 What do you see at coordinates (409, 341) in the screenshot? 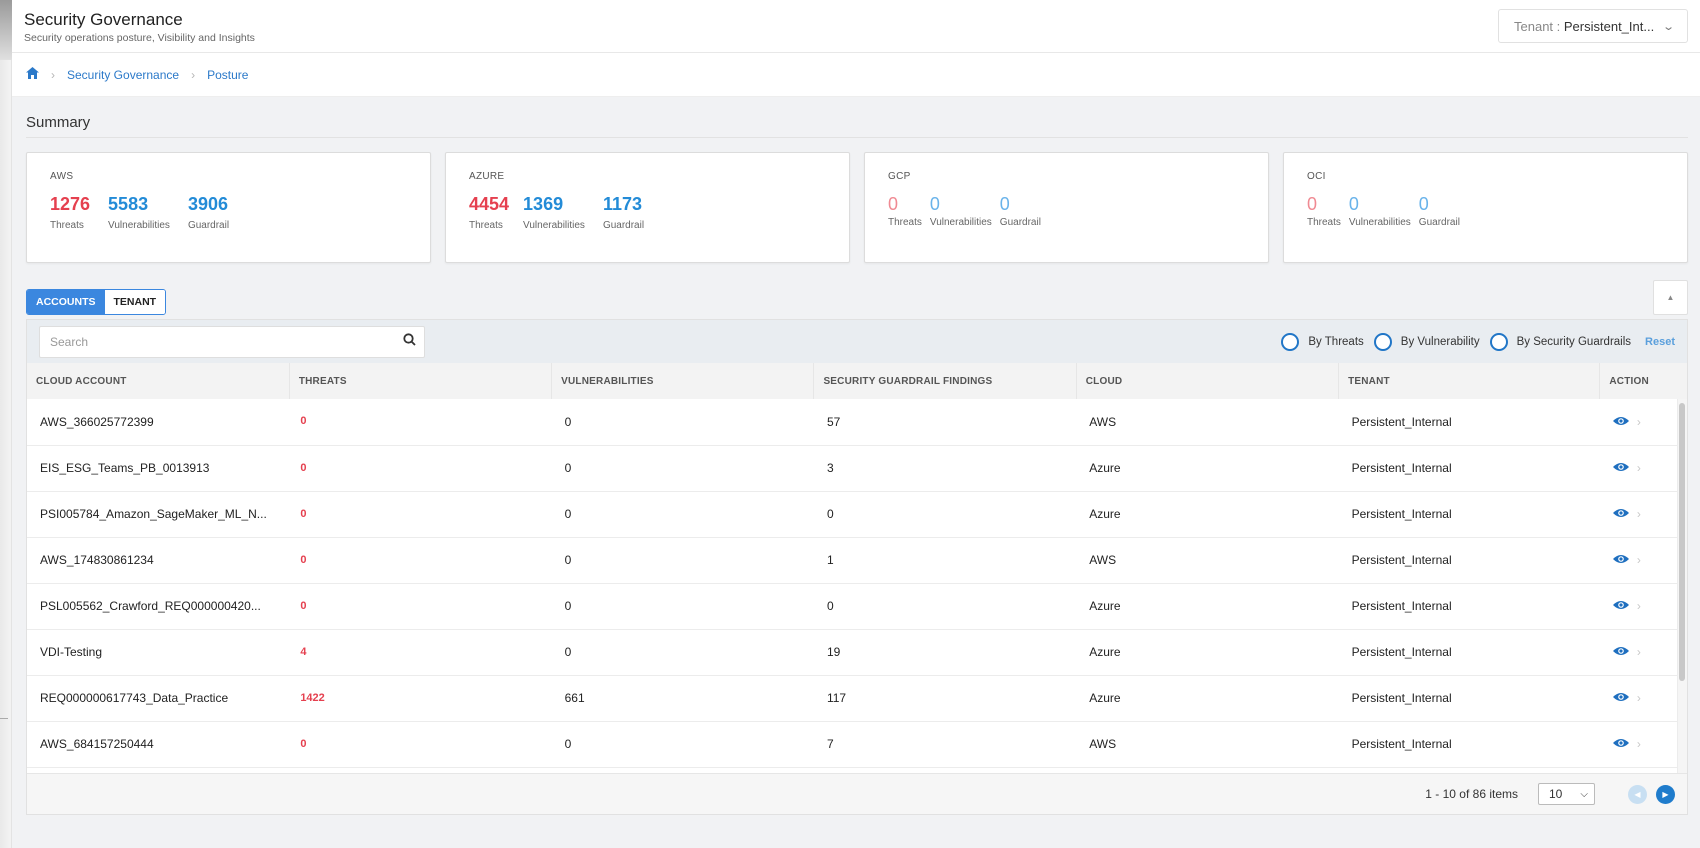
I see `search-icon` at bounding box center [409, 341].